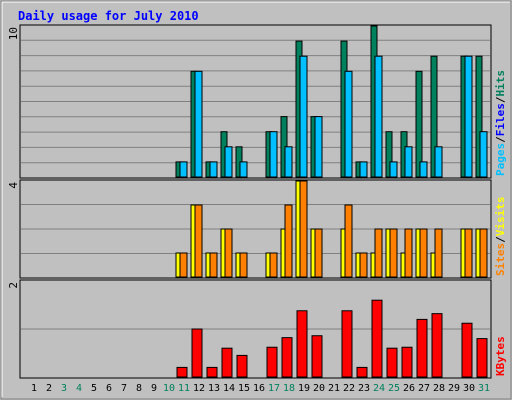 This screenshot has height=400, width=512. What do you see at coordinates (169, 388) in the screenshot?
I see `x-tick-label-day-10: 10` at bounding box center [169, 388].